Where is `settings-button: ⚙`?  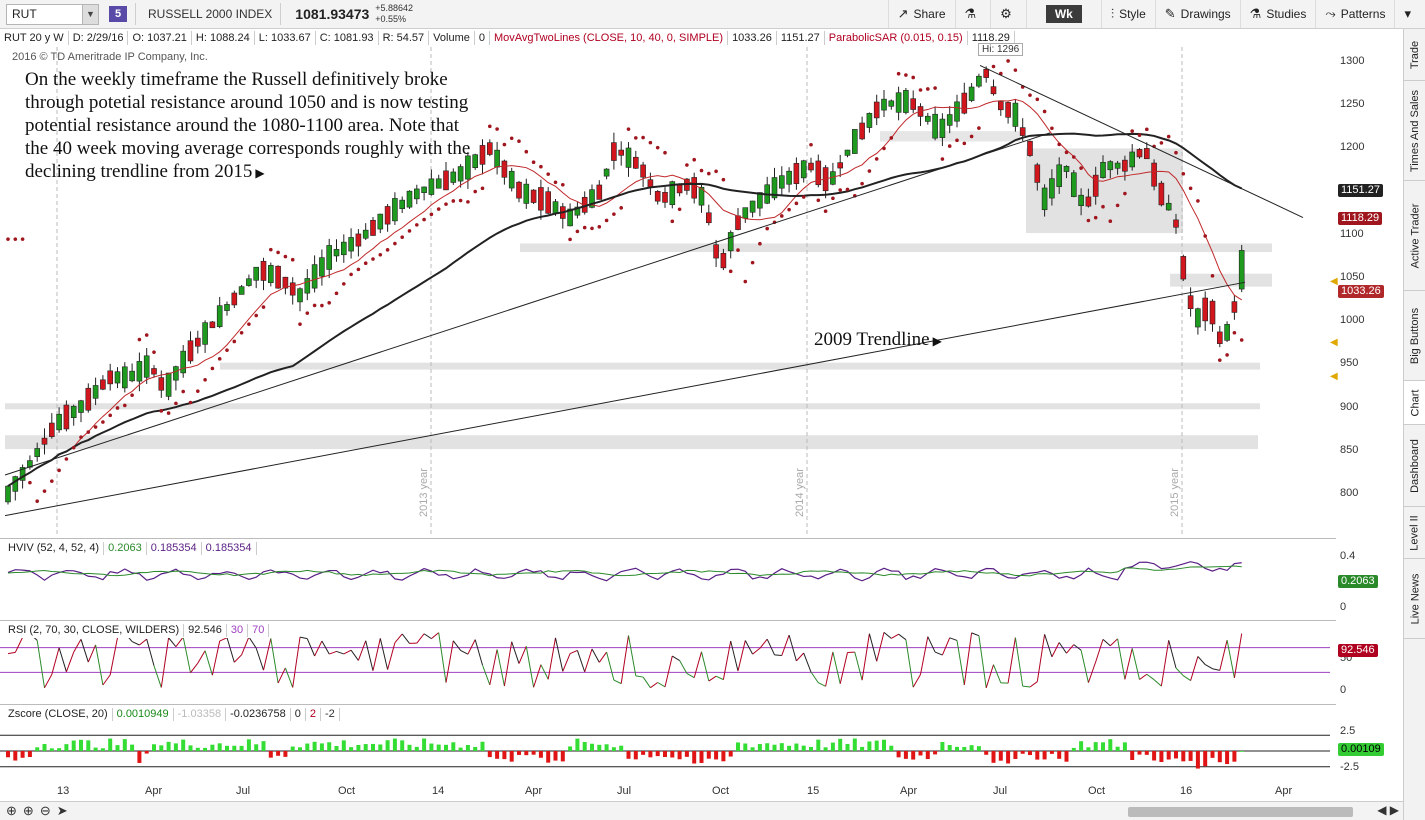 settings-button: ⚙ is located at coordinates (1008, 14).